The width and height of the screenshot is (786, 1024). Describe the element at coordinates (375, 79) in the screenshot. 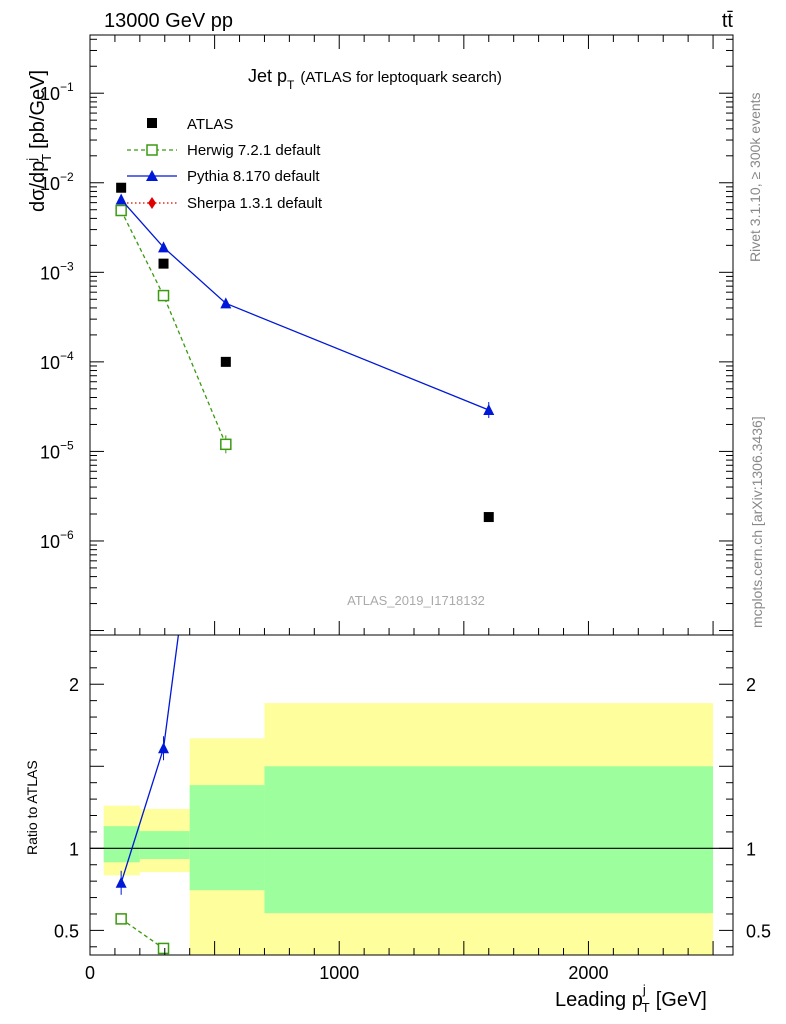

I see `main-title: Jet pT (ATLAS for leptoquark search)` at that location.